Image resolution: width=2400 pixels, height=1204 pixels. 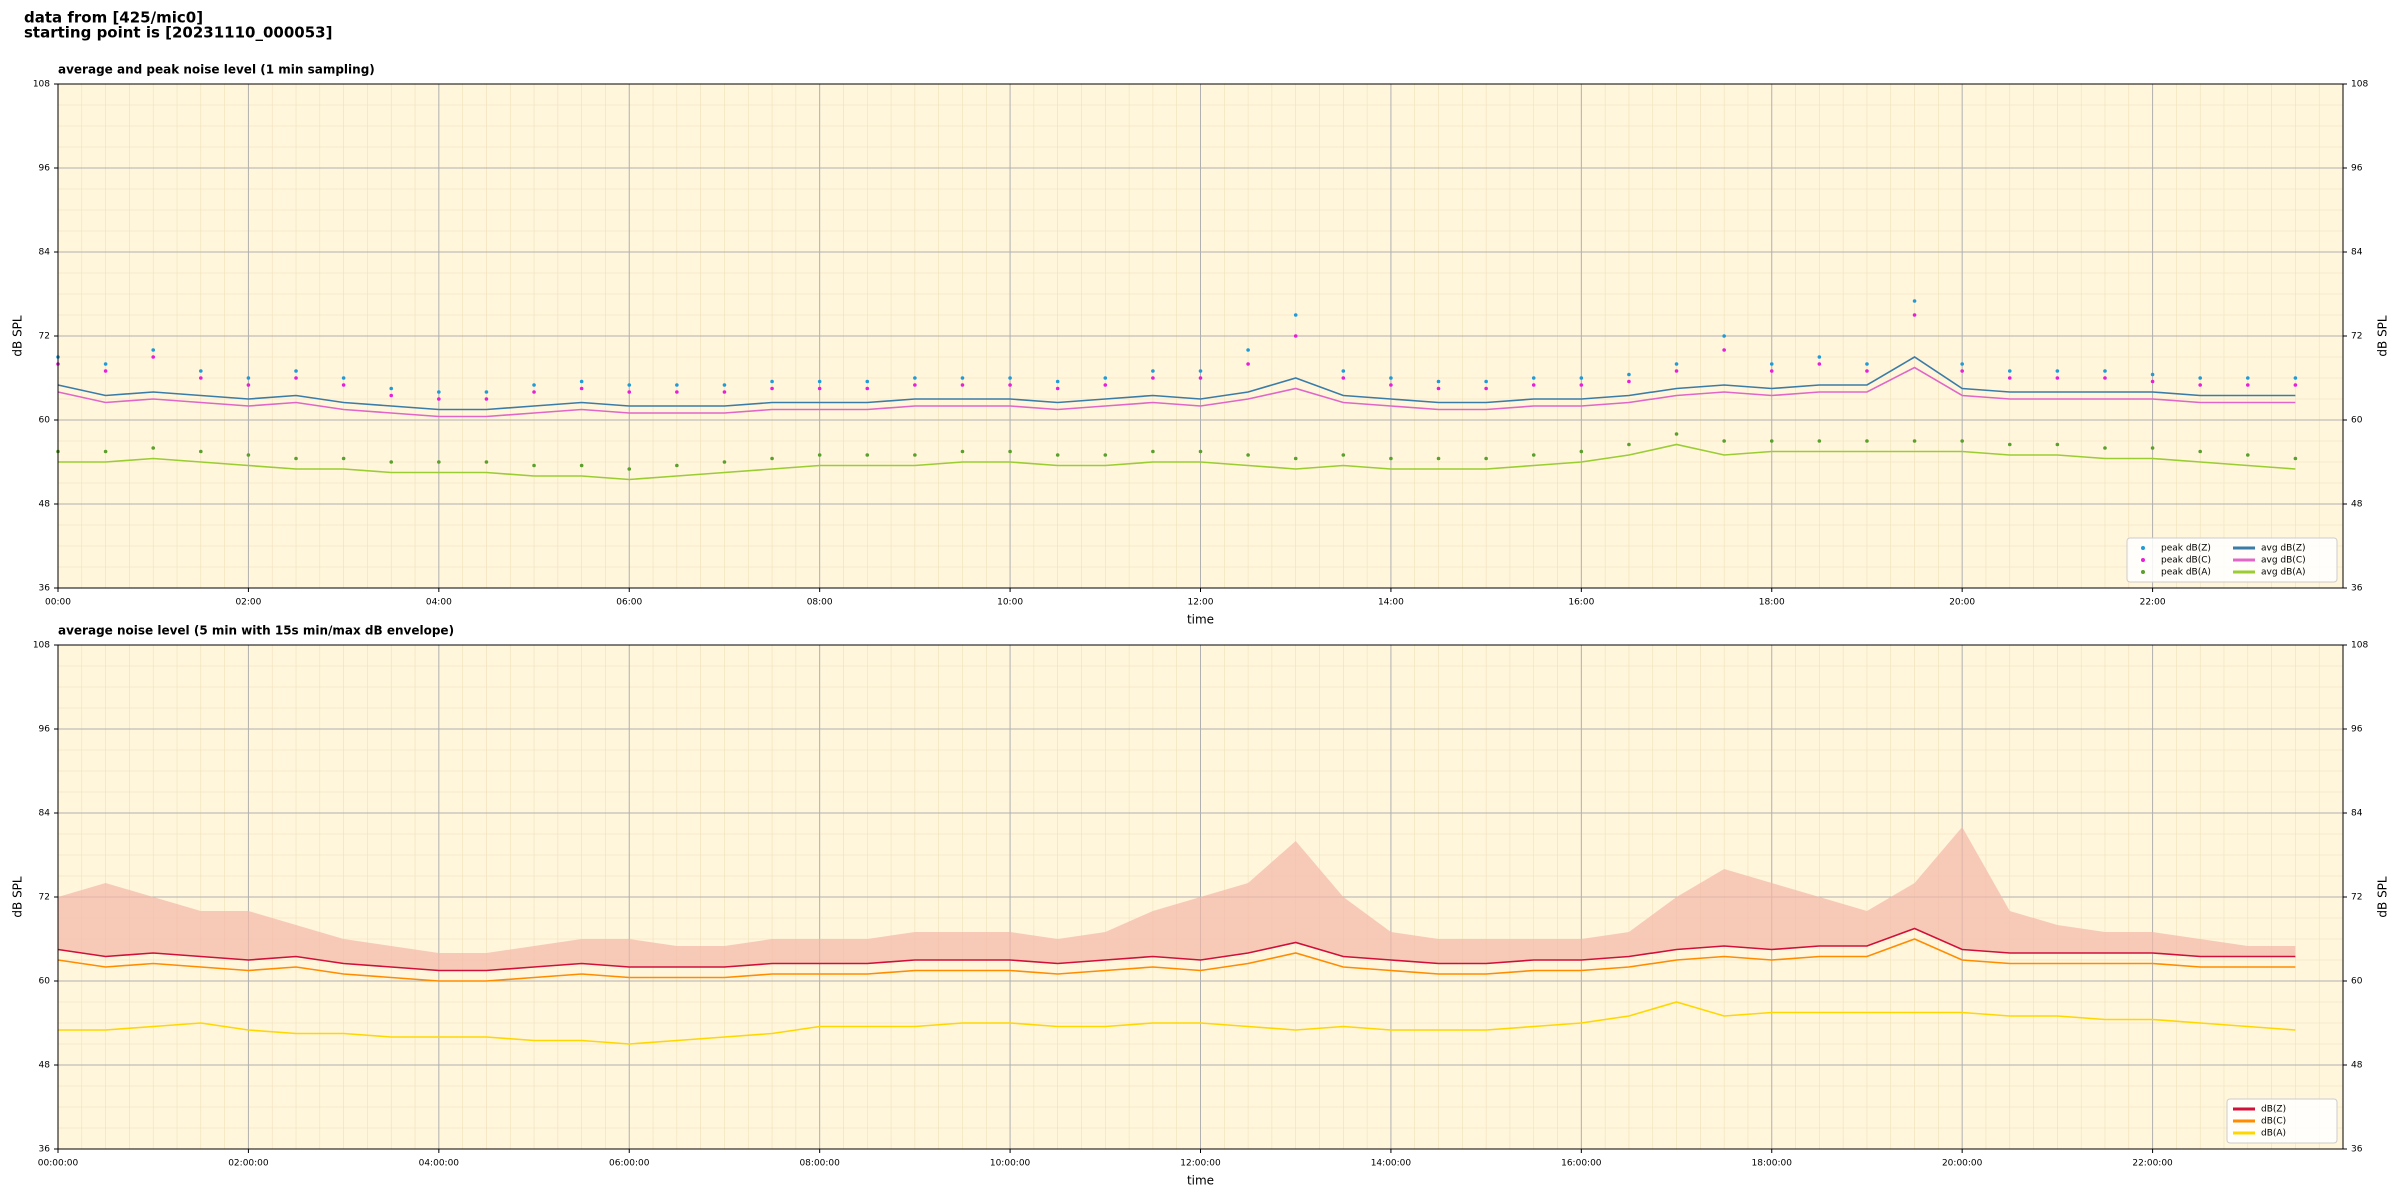 What do you see at coordinates (113, 18) in the screenshot?
I see `header-line: data from [425/mic0]` at bounding box center [113, 18].